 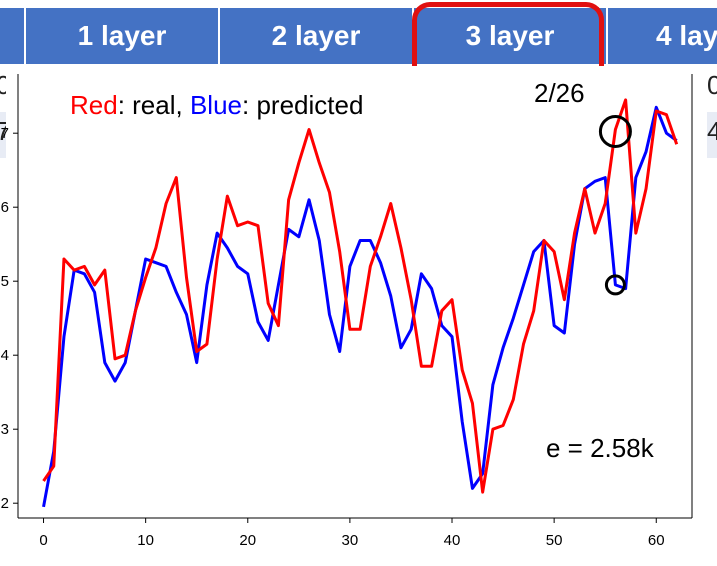 What do you see at coordinates (600, 448) in the screenshot?
I see `error-label: e = 2.58k` at bounding box center [600, 448].